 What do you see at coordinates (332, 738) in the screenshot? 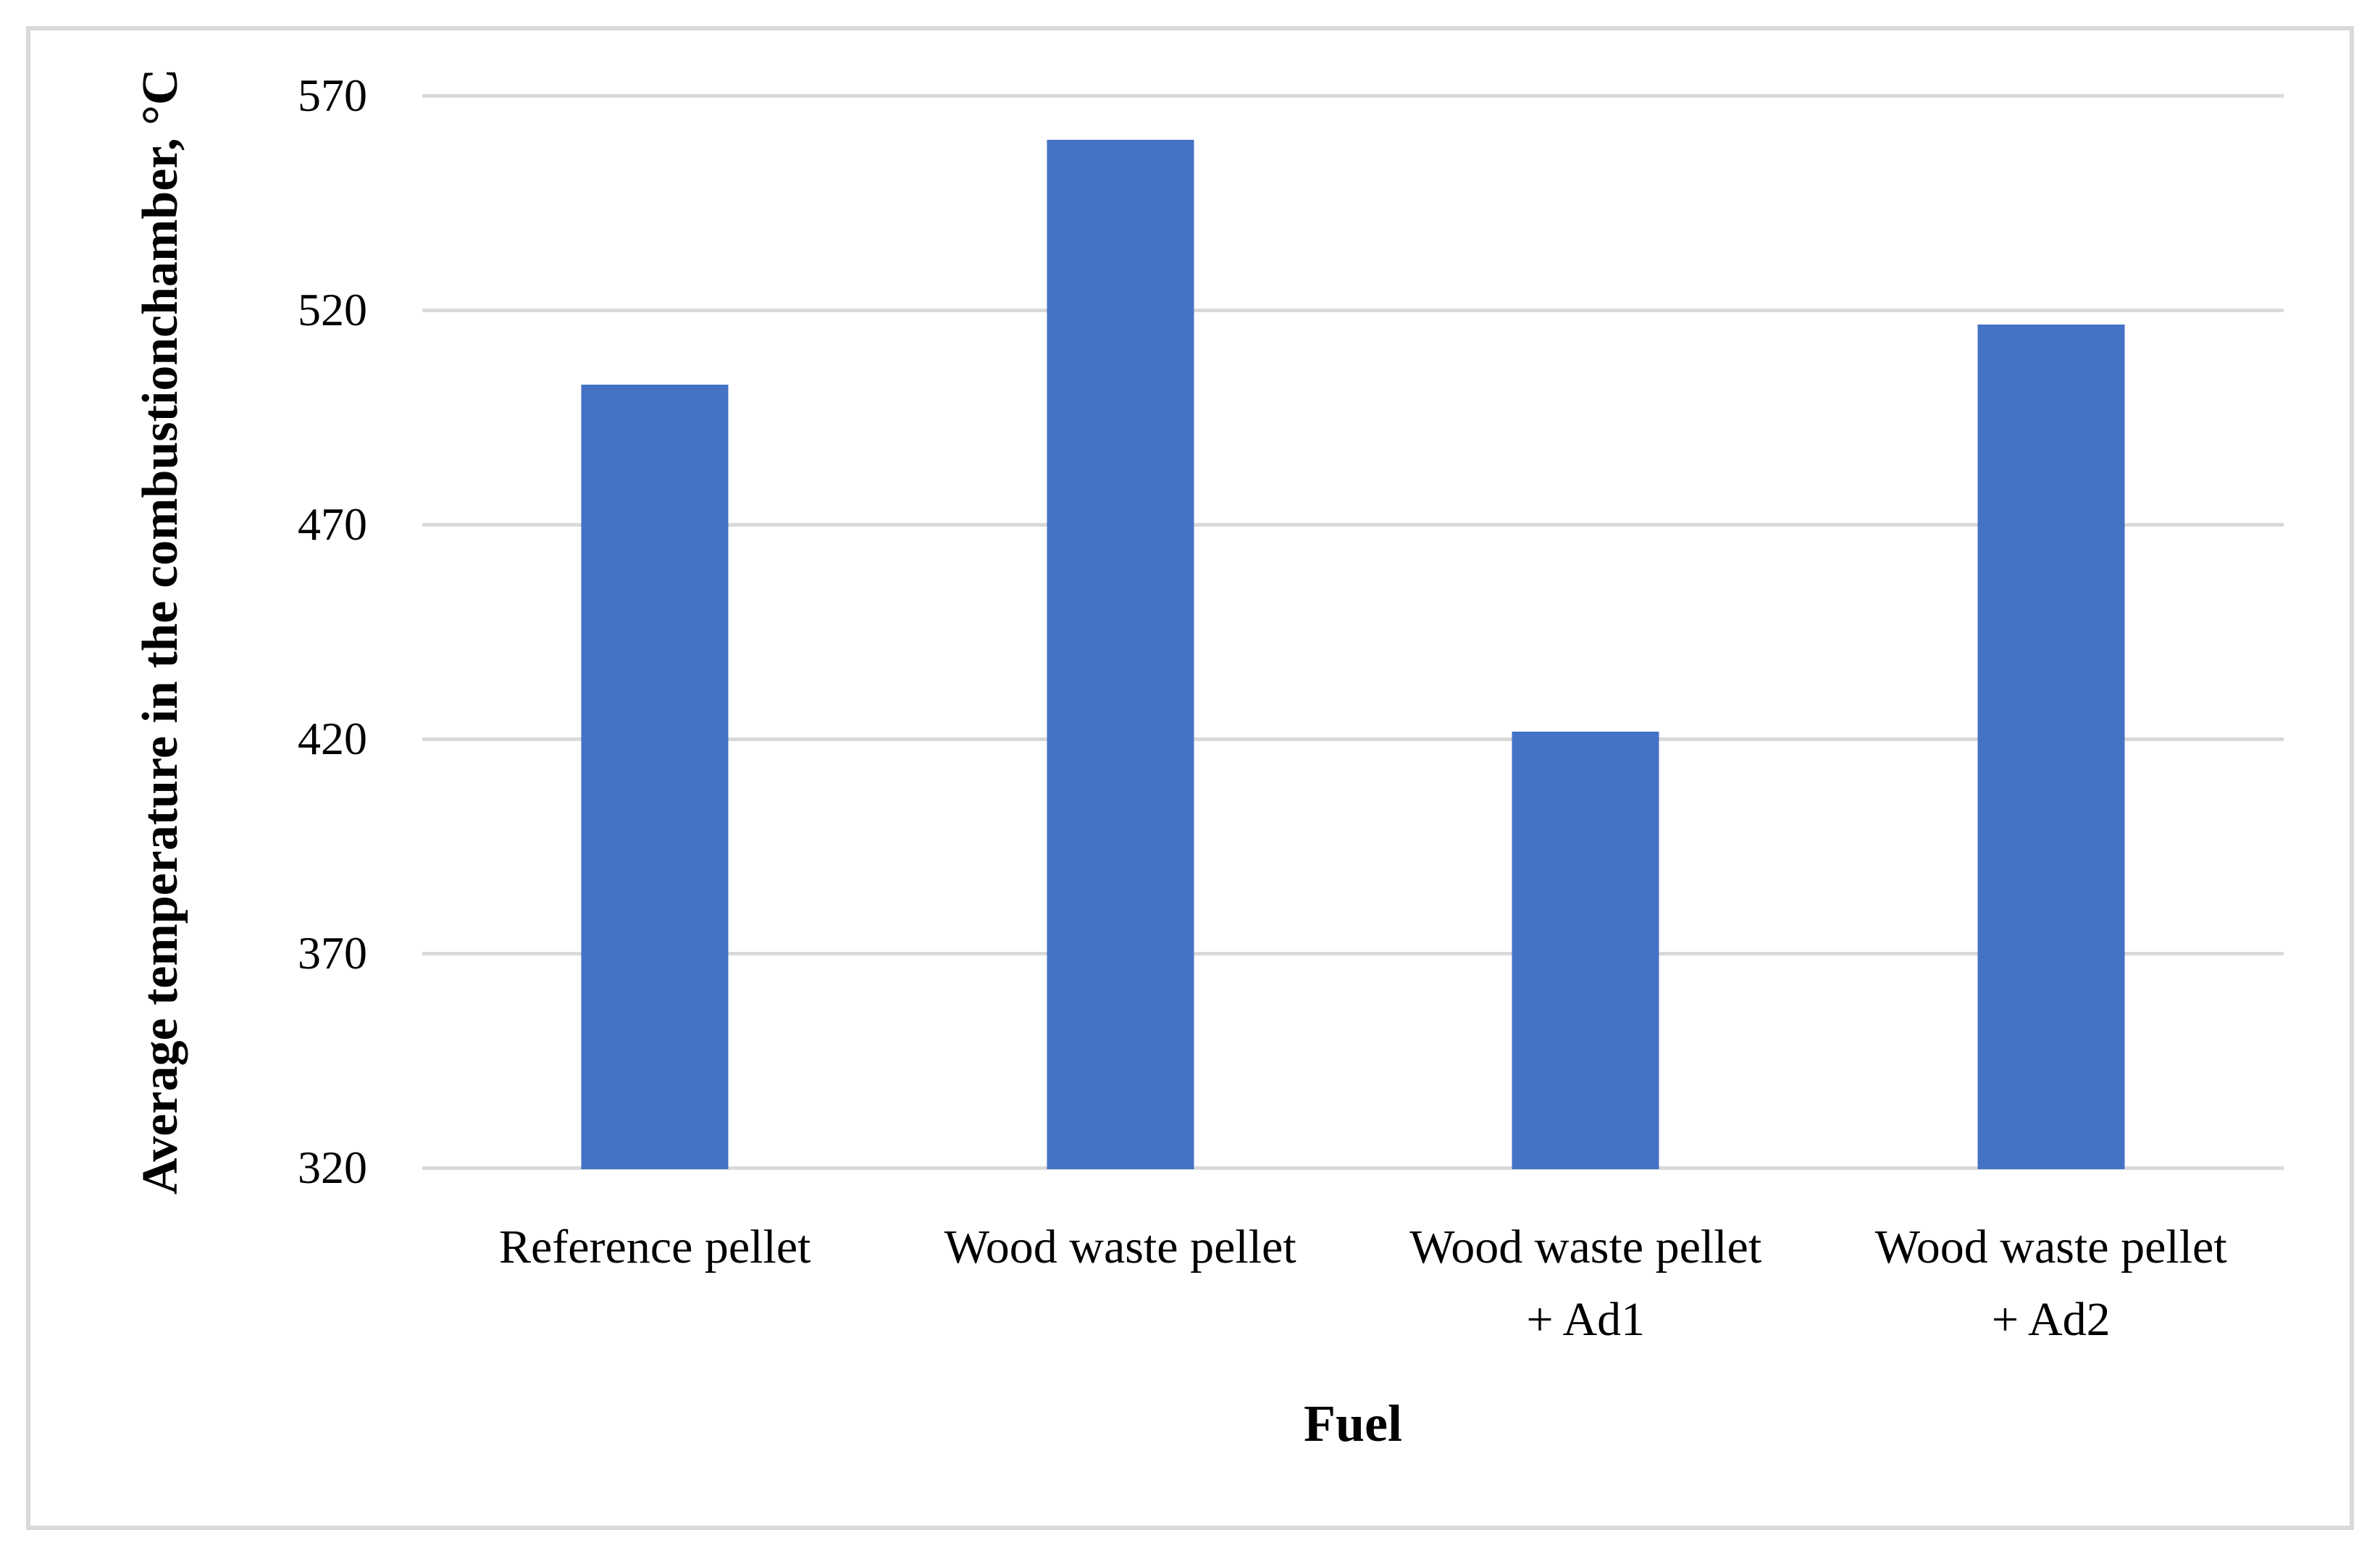
I see `y-tick-label: 420` at bounding box center [332, 738].